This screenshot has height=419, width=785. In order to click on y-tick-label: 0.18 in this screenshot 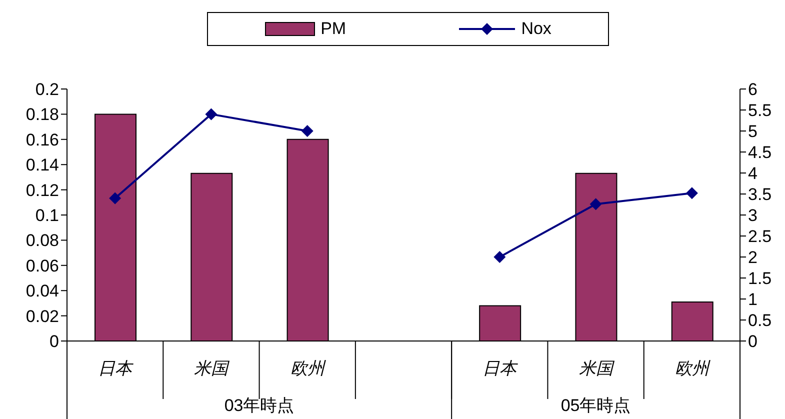, I will do `click(42, 114)`.